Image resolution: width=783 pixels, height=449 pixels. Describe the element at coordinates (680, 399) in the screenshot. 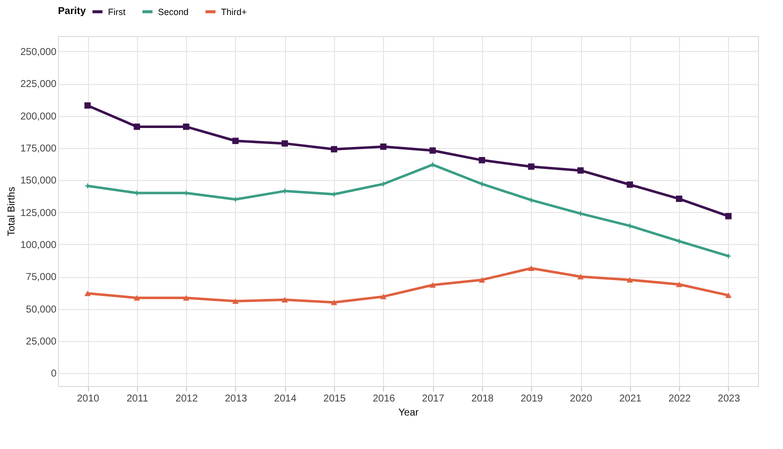

I see `x-tick-label: 2022` at that location.